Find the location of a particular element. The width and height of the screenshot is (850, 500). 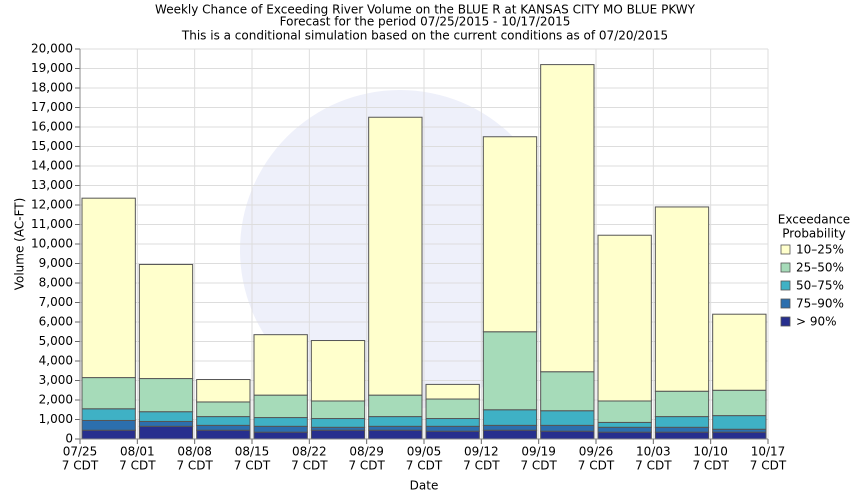

y-tick-label: 19,000 is located at coordinates (52, 68).